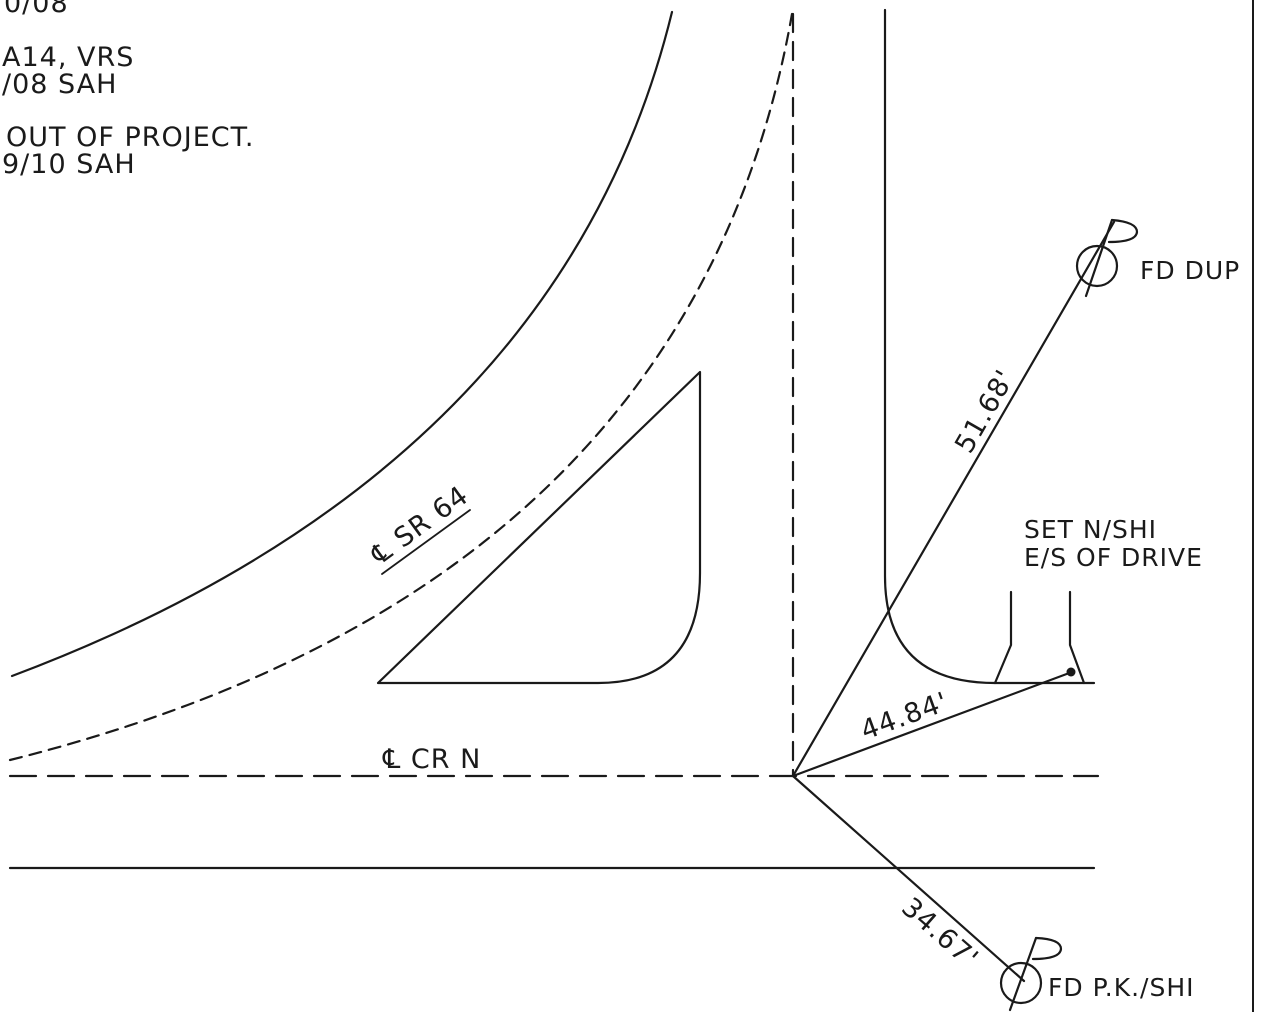 This screenshot has width=1263, height=1012. What do you see at coordinates (130, 137) in the screenshot?
I see `note-line-4: OUT OF PROJECT.` at bounding box center [130, 137].